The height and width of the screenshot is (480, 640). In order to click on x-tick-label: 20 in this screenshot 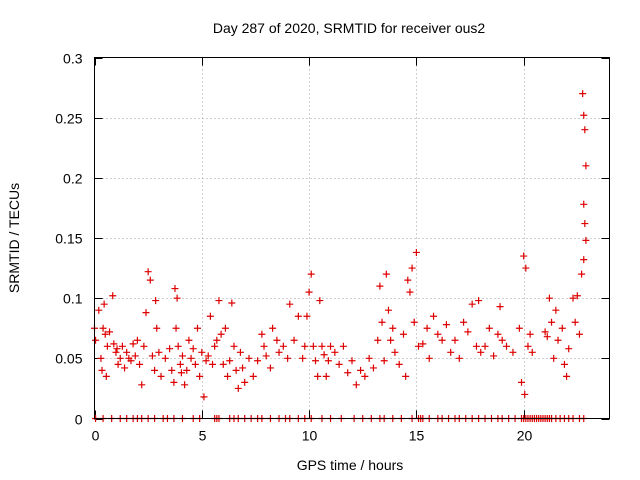, I will do `click(525, 436)`.